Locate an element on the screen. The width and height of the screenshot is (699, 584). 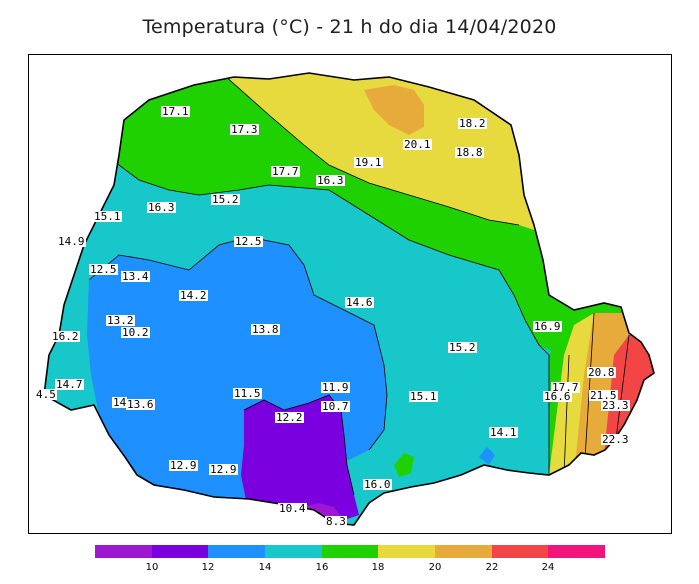
station-label: 16.6 is located at coordinates (557, 396).